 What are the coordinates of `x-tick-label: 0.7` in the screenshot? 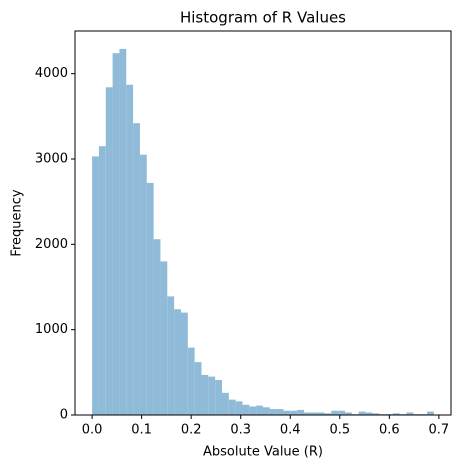 It's located at (439, 430).